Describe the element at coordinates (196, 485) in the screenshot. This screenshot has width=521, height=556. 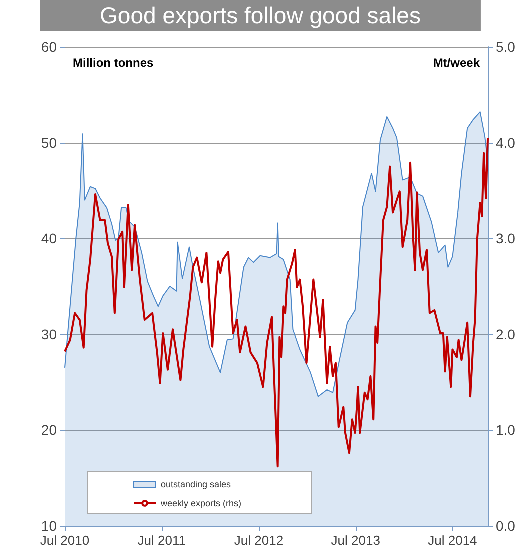
I see `legend-label: outstanding sales` at that location.